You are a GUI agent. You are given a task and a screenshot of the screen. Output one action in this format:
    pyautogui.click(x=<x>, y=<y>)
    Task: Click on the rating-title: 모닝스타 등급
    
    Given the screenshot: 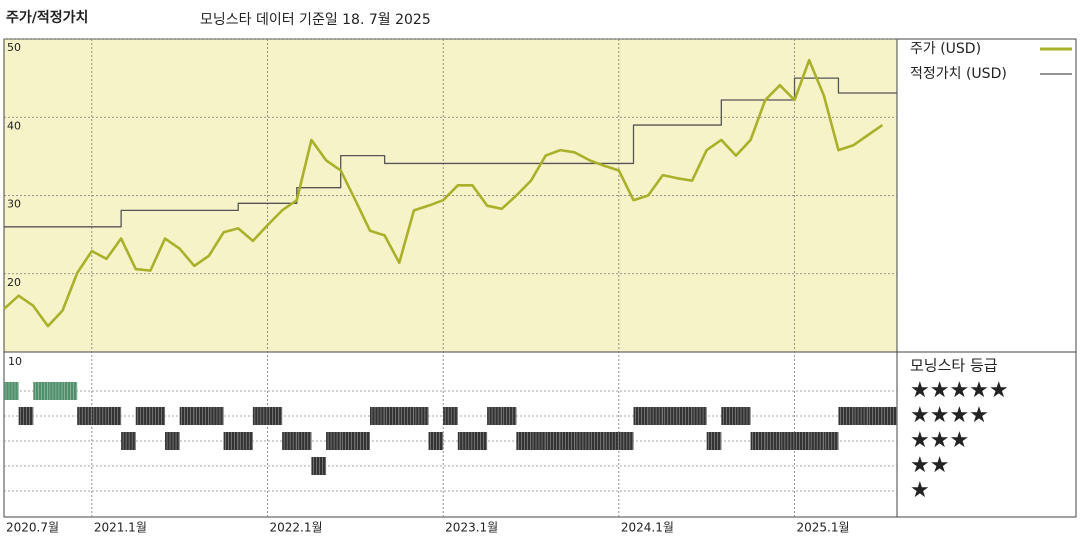 What is the action you would take?
    pyautogui.click(x=954, y=366)
    